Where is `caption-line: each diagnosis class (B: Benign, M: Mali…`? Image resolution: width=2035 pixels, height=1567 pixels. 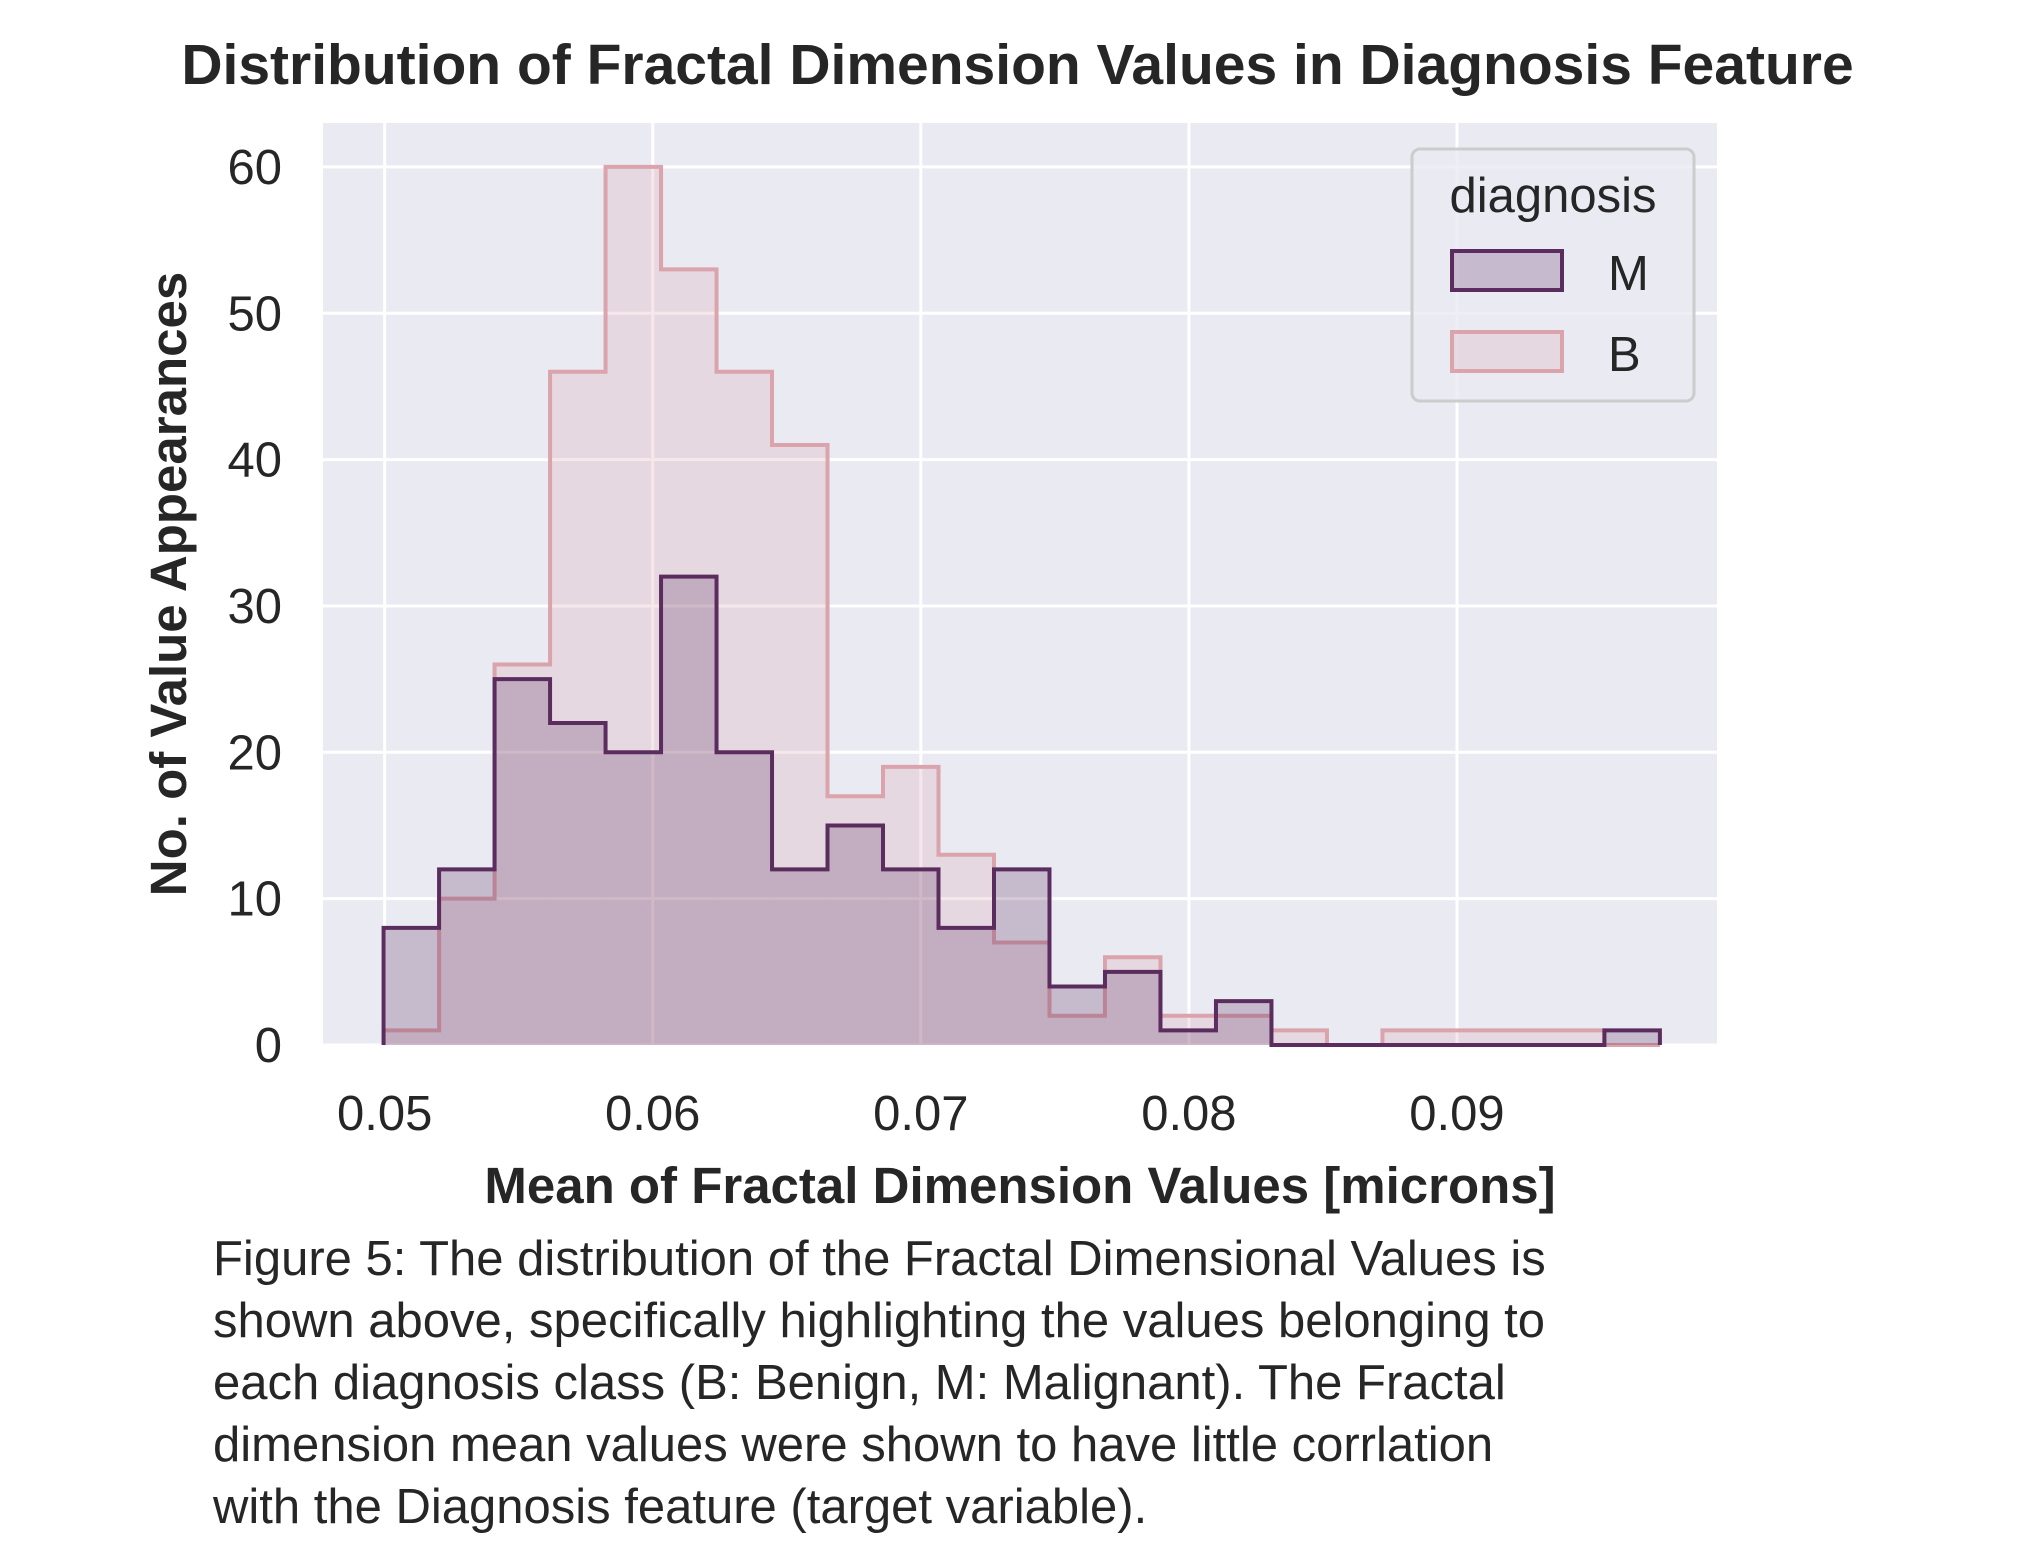 caption-line: each diagnosis class (B: Benign, M: Mali… is located at coordinates (859, 1383).